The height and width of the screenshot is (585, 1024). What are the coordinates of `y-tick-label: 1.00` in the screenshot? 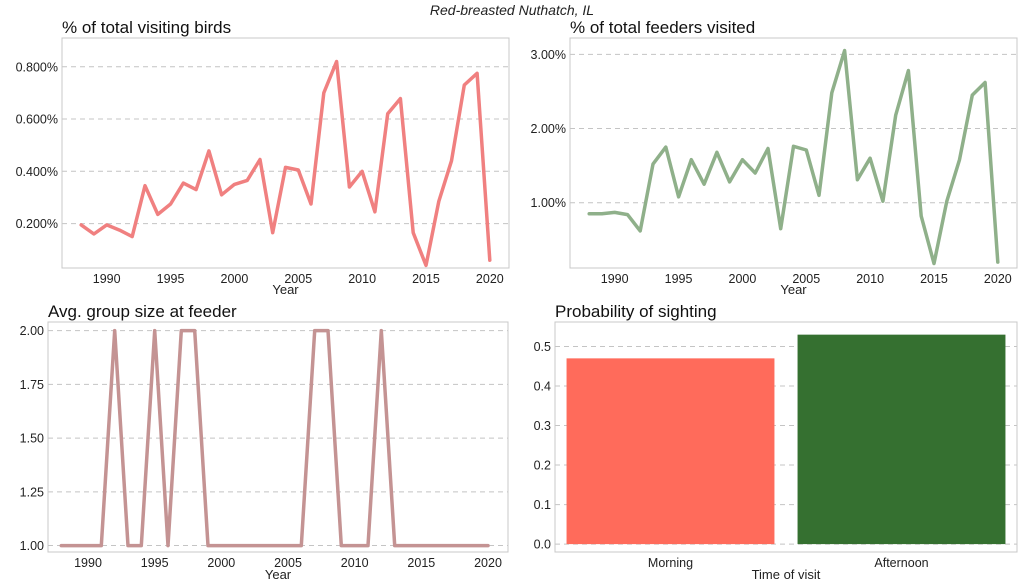 It's located at (32, 546).